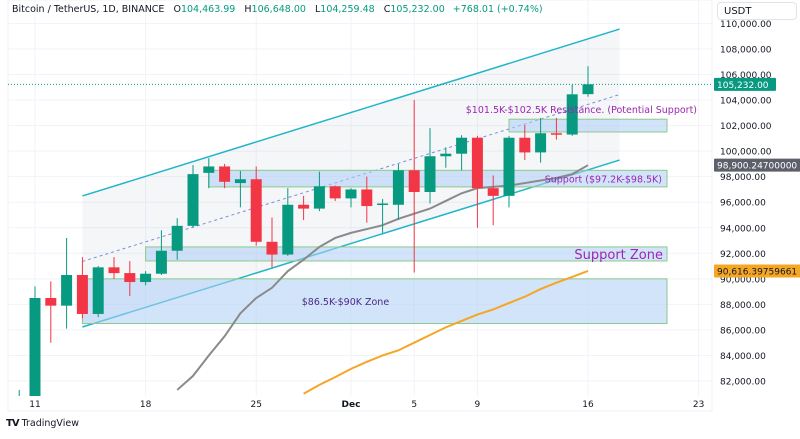 Image resolution: width=800 pixels, height=439 pixels. Describe the element at coordinates (743, 306) in the screenshot. I see `price-tick-label: 88,000.00` at that location.